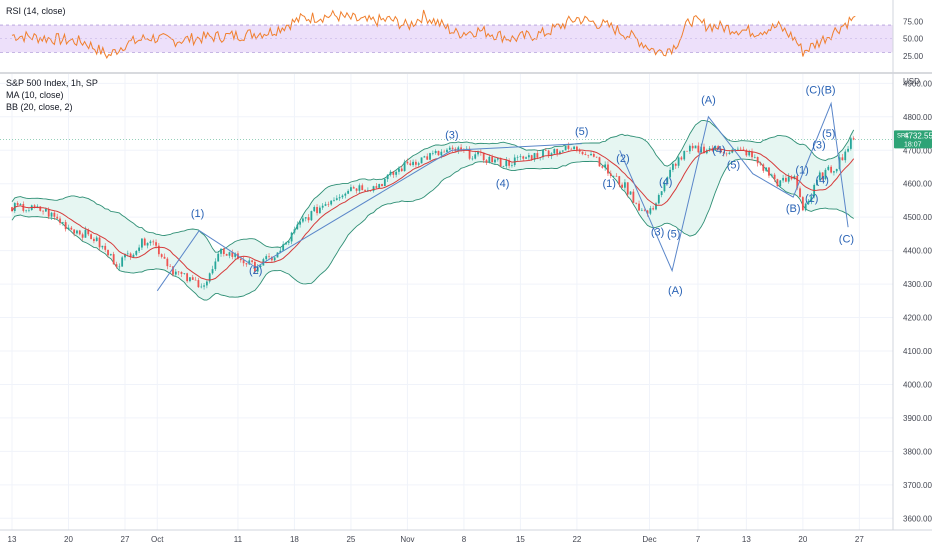 This screenshot has height=550, width=932. I want to click on time-axis: 13 20 27 Oct 11 18 25 Nov 8 15 22 Dec 7 13 20 27, so click(466, 536).